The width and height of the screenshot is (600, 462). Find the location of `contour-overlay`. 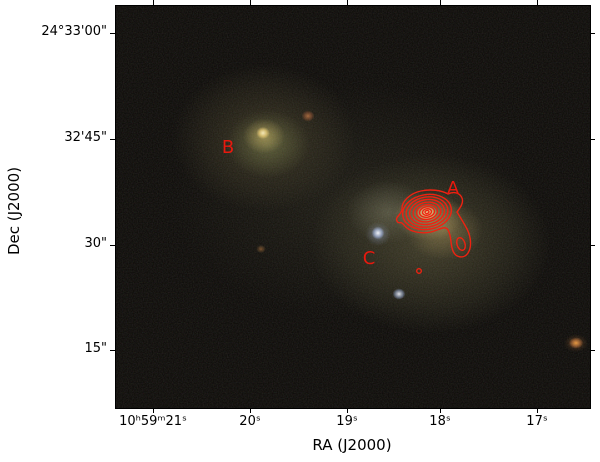

contour-overlay is located at coordinates (433, 232).